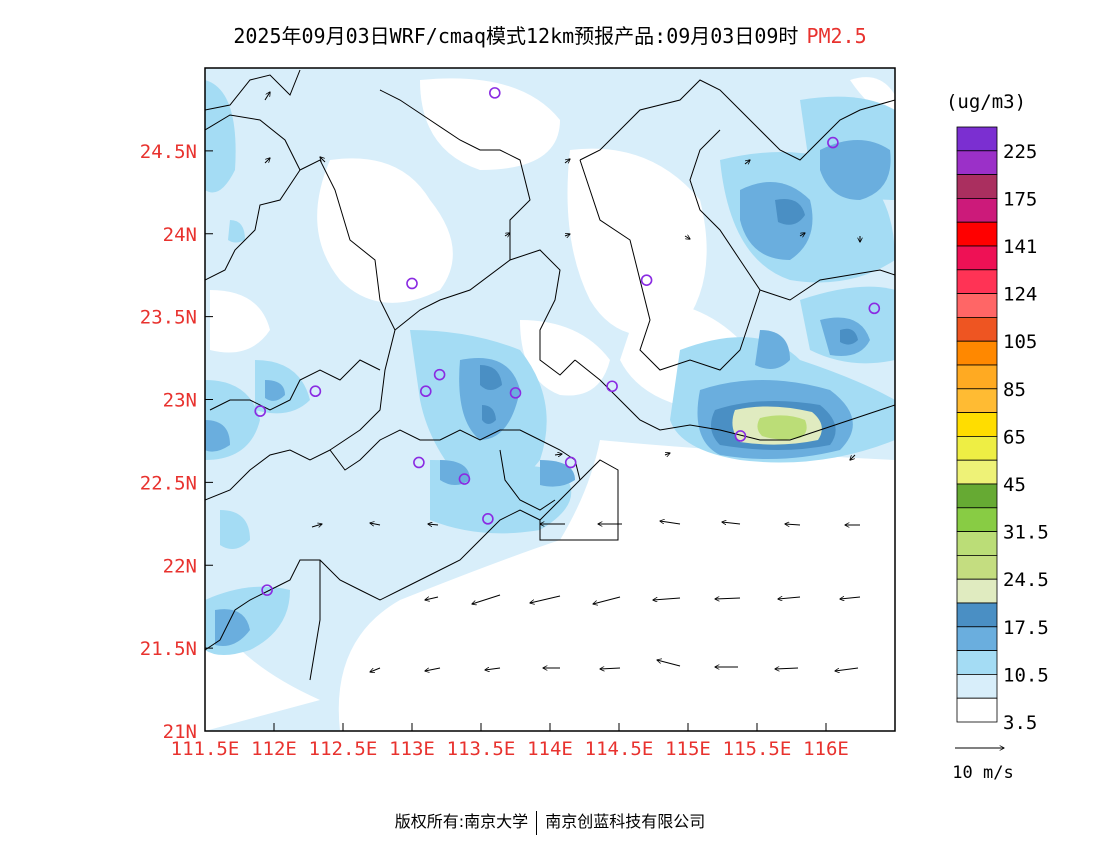 This screenshot has width=1100, height=850. Describe the element at coordinates (688, 749) in the screenshot. I see `x-tick-label: 115E` at that location.